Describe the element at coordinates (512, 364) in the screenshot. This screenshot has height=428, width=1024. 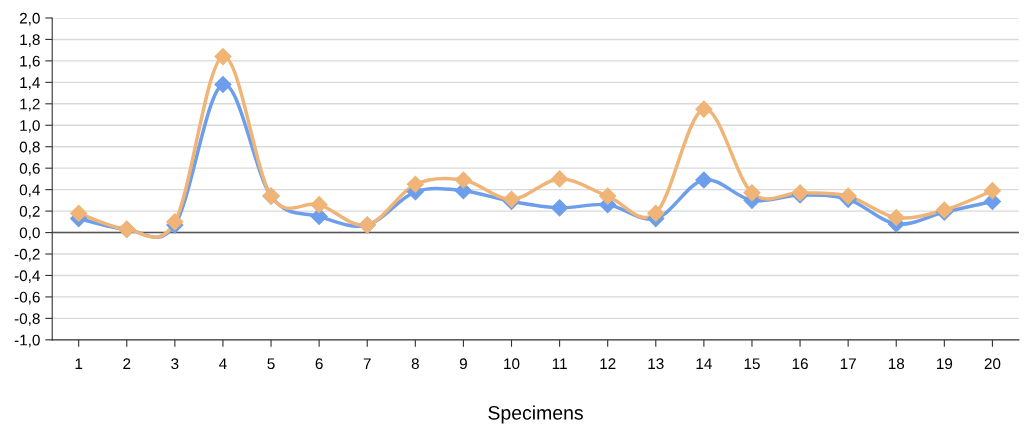
I see `x-tick-label: 10` at that location.